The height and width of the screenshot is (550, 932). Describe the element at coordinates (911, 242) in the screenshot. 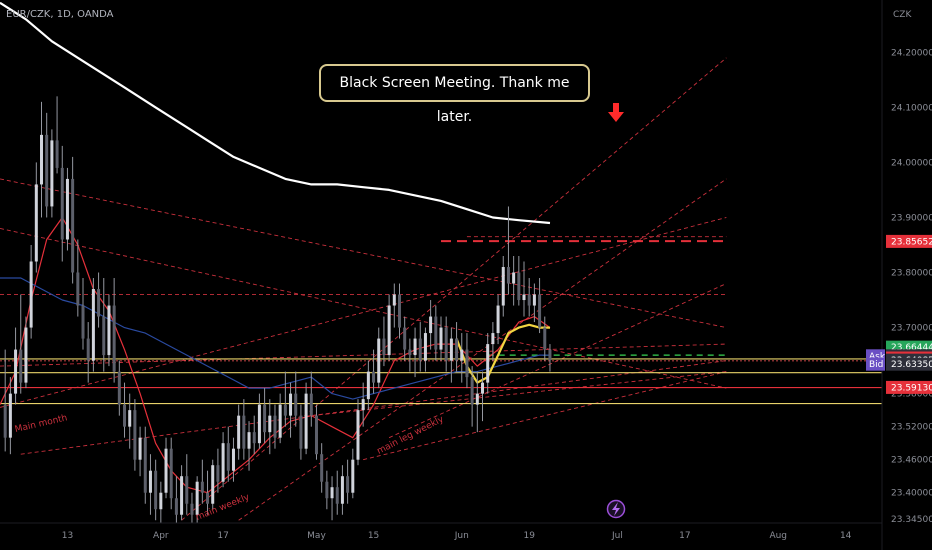

I see `svg-text: 23.85652` at that location.